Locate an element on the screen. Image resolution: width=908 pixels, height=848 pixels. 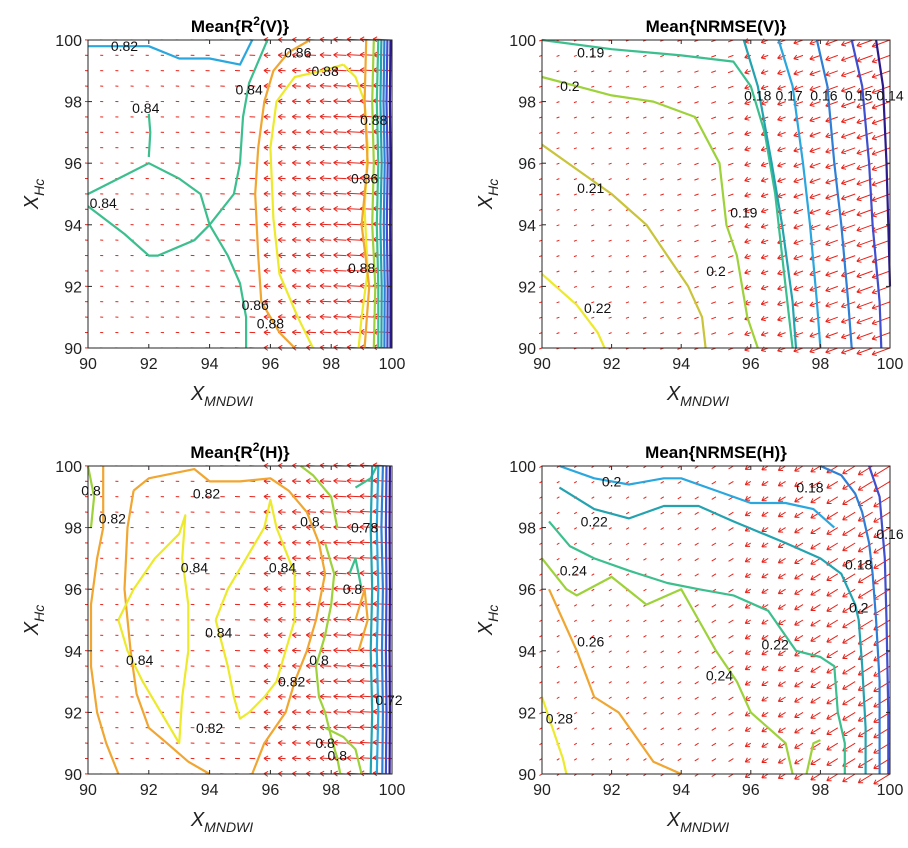
y-tick-label: 100 is located at coordinates (68, 467).